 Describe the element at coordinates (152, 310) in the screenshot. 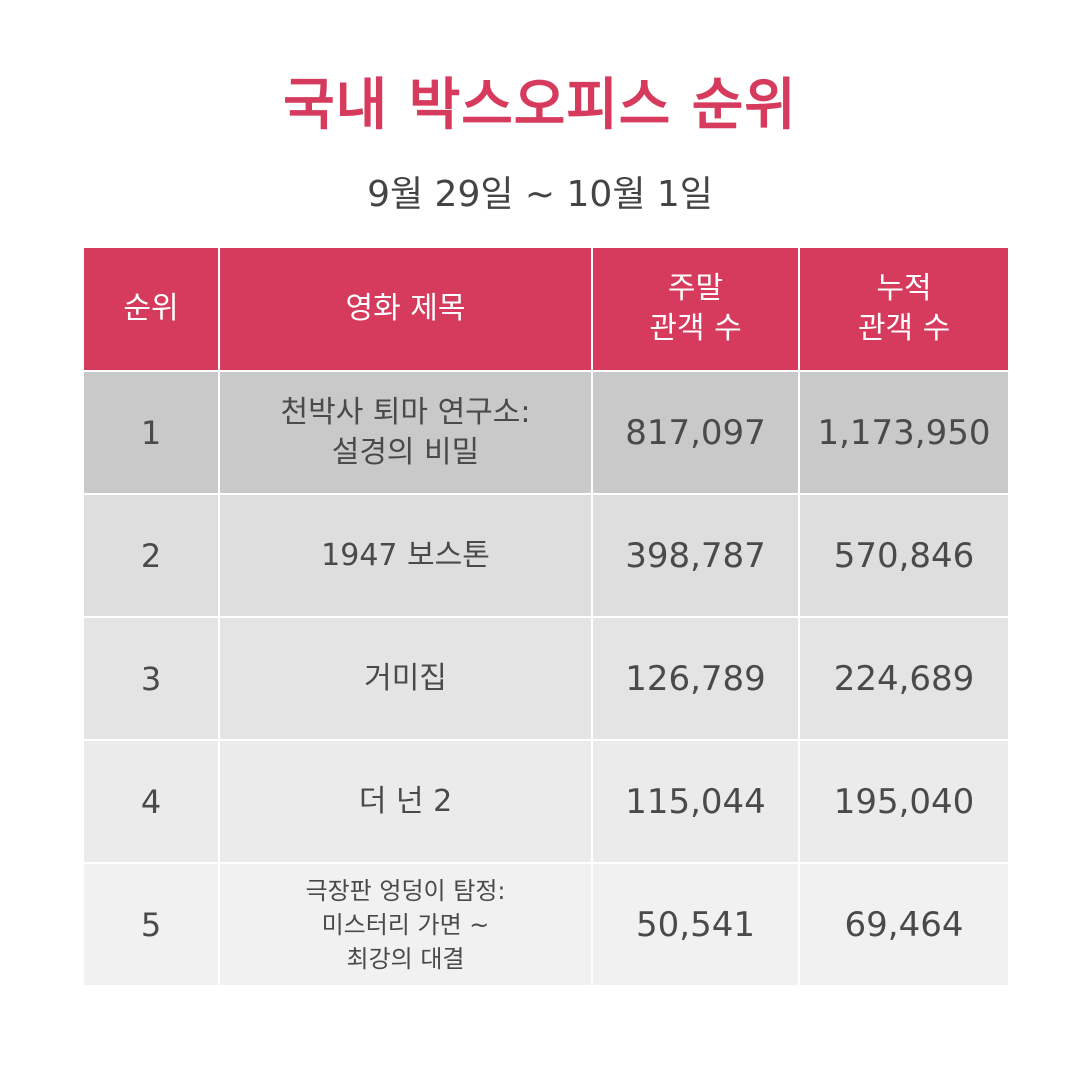

I see `header-rank: 순위` at that location.